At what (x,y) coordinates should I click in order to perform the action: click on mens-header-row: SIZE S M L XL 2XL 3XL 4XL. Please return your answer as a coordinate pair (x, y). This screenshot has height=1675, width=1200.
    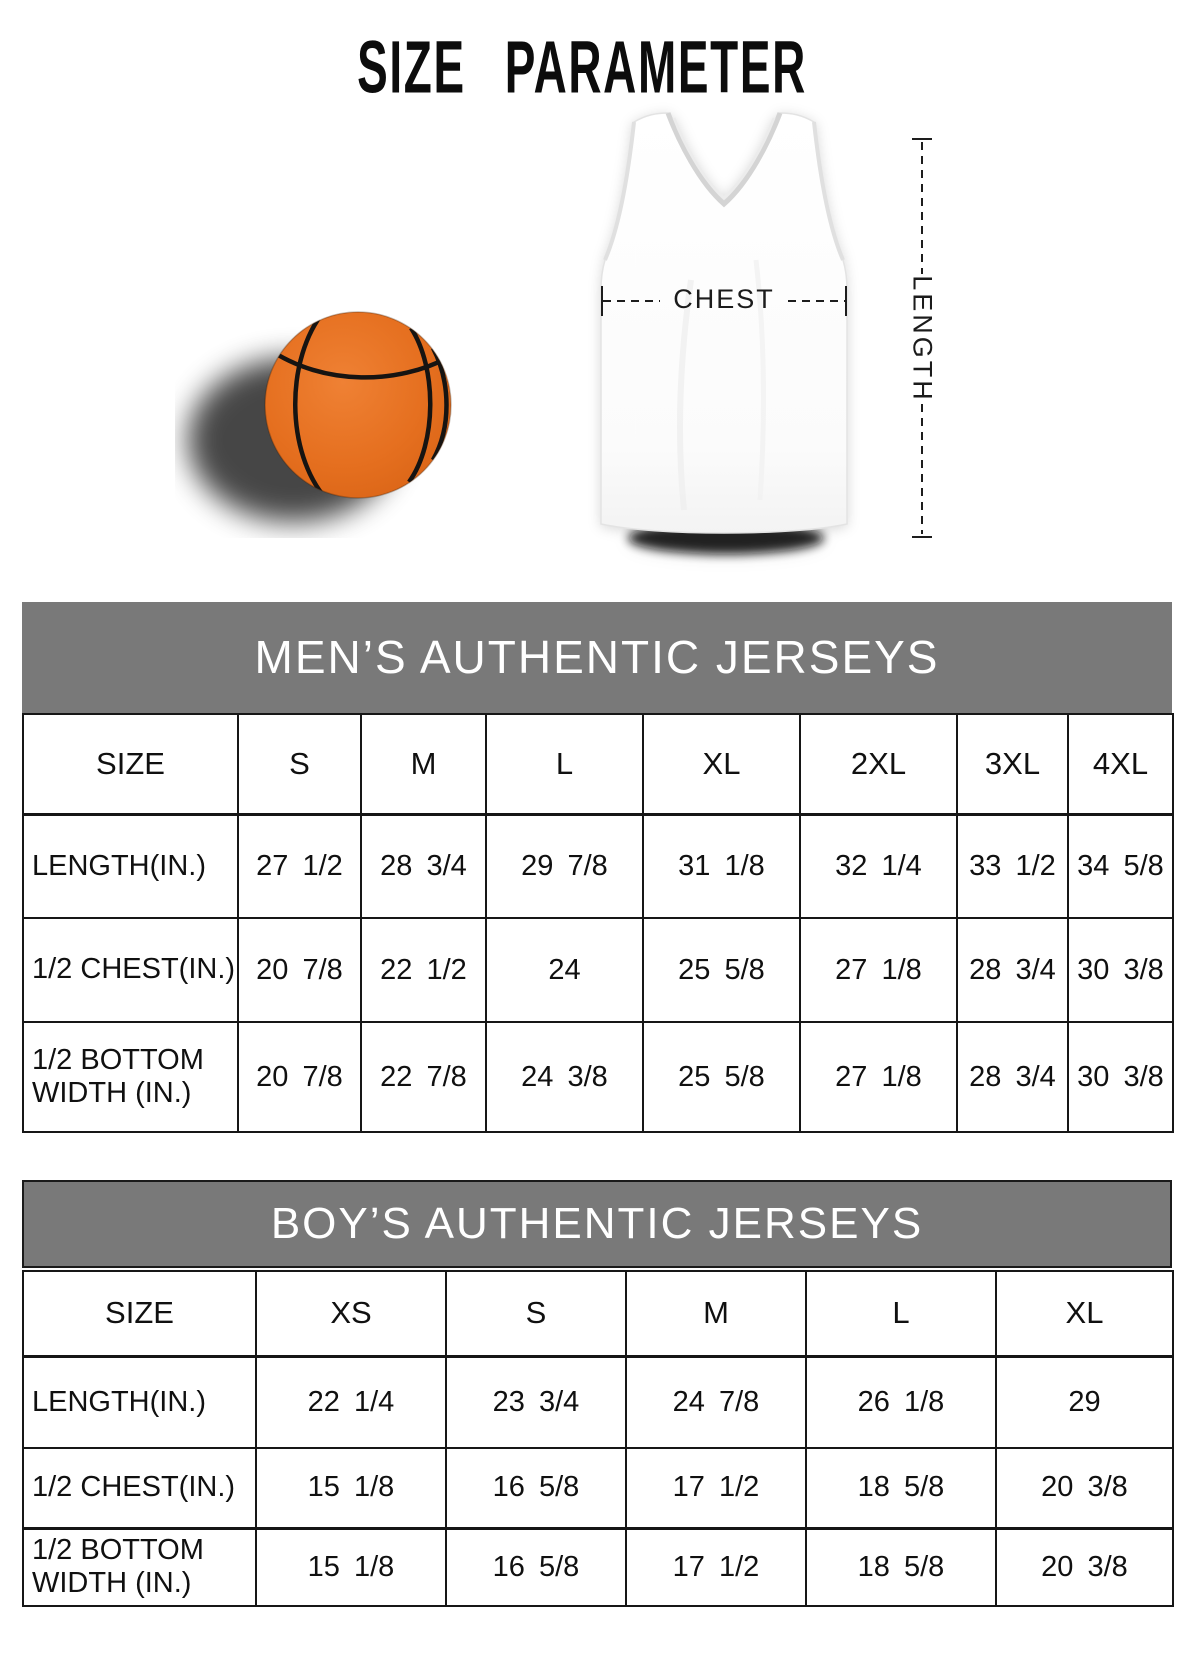
    Looking at the image, I should click on (598, 764).